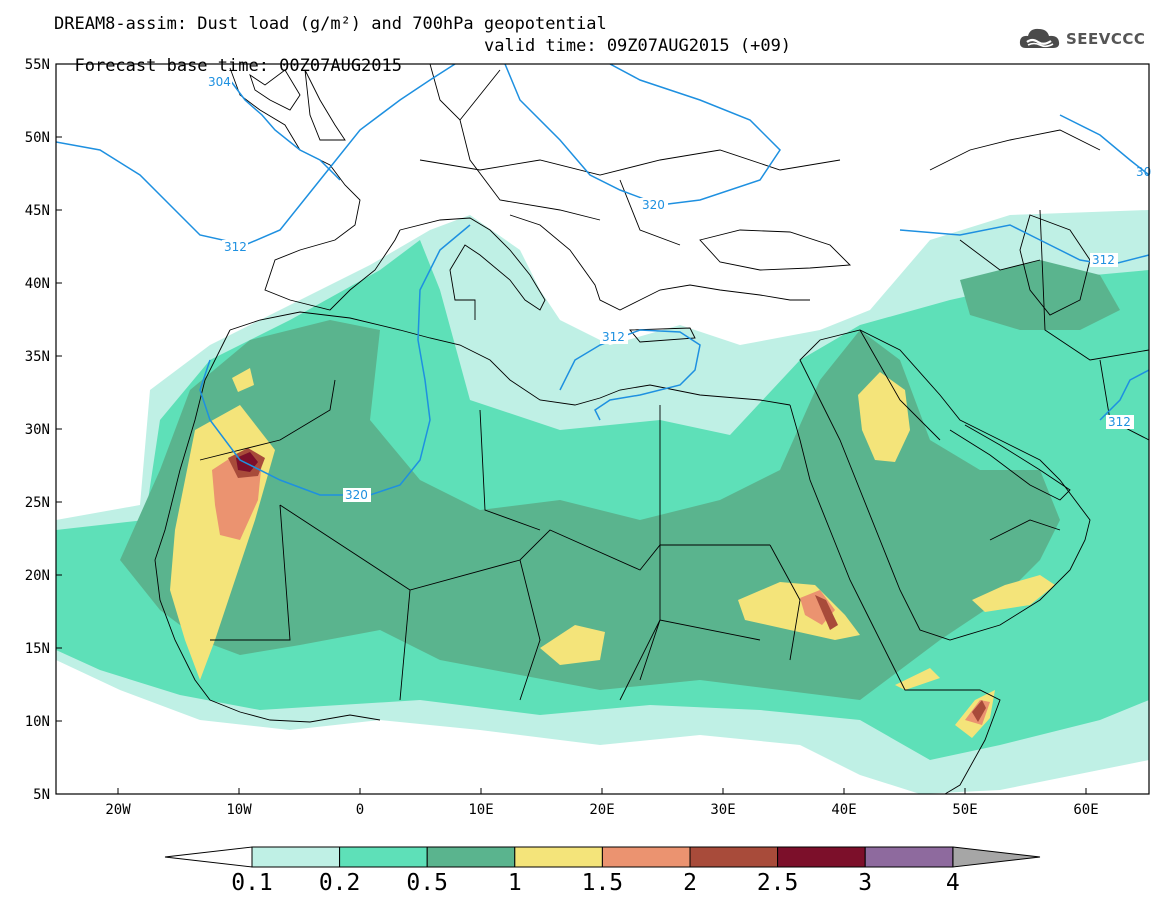 This screenshot has height=907, width=1165. I want to click on colorbar, so click(602, 857).